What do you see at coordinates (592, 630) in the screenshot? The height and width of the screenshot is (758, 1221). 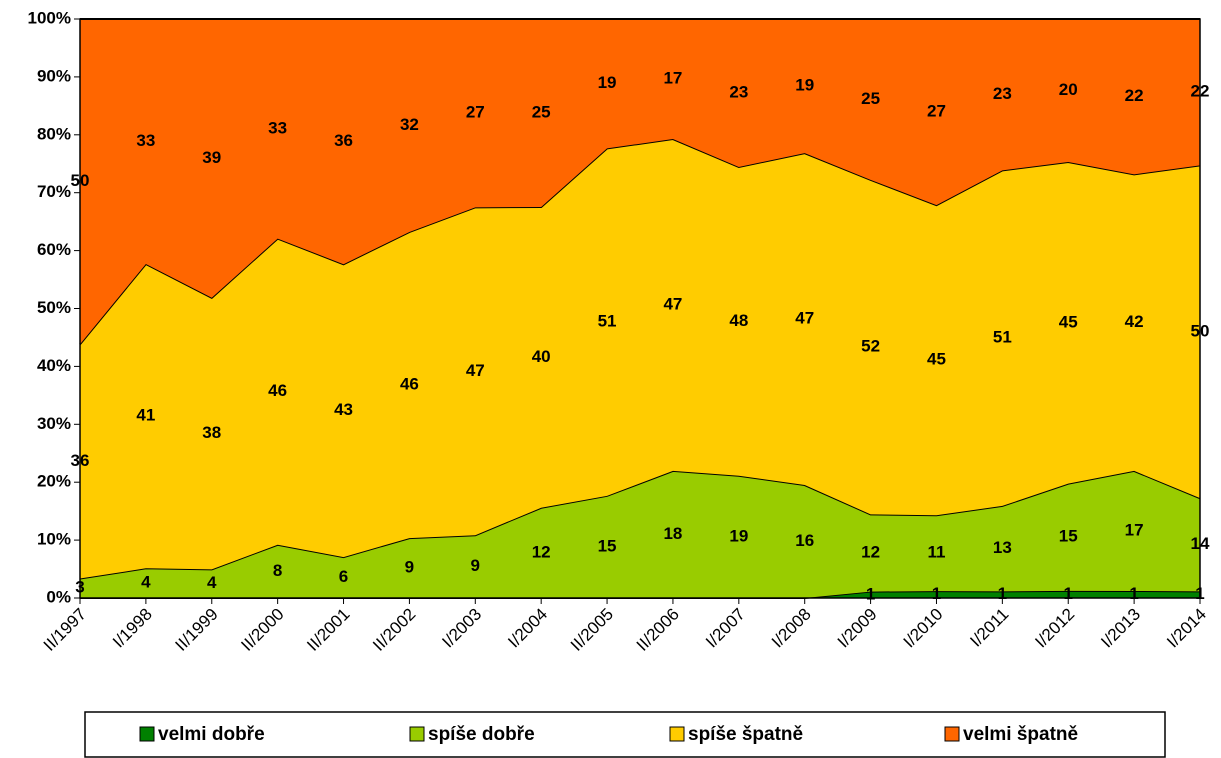 I see `x-tick-label: II/2005` at bounding box center [592, 630].